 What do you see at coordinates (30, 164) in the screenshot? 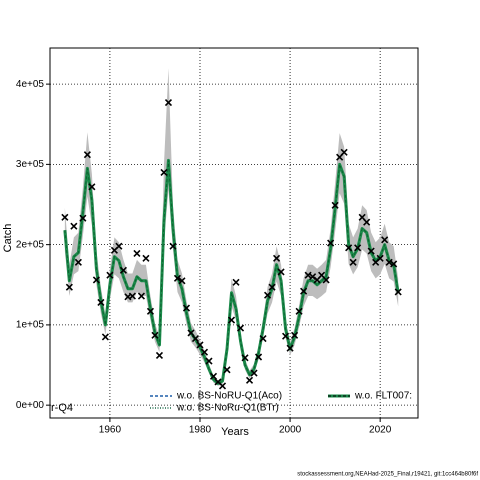
I see `y-tick-label: 3e+05` at bounding box center [30, 164].